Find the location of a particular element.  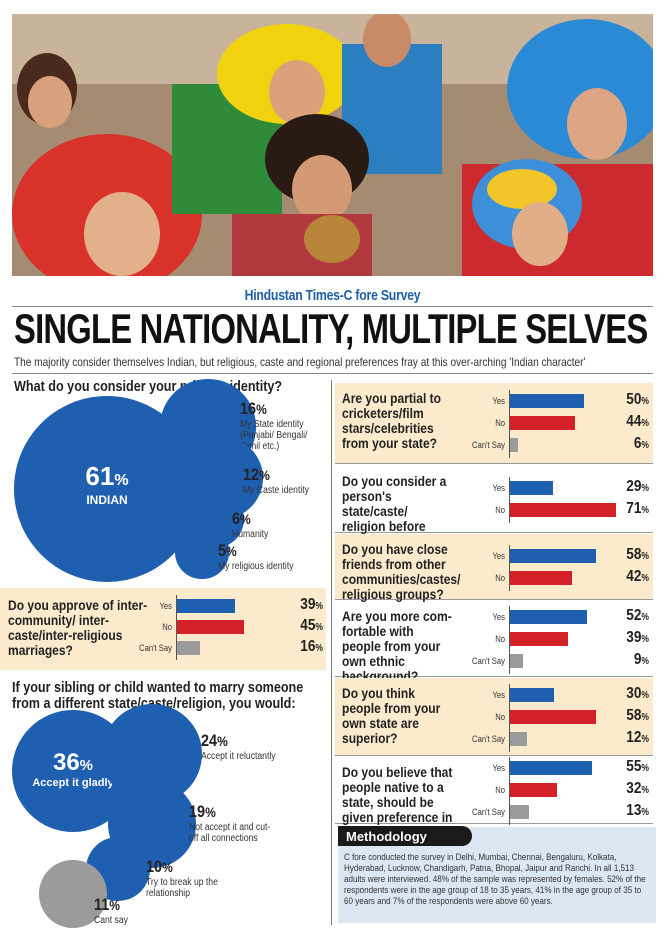

identity-pct: 6% is located at coordinates (241, 518).